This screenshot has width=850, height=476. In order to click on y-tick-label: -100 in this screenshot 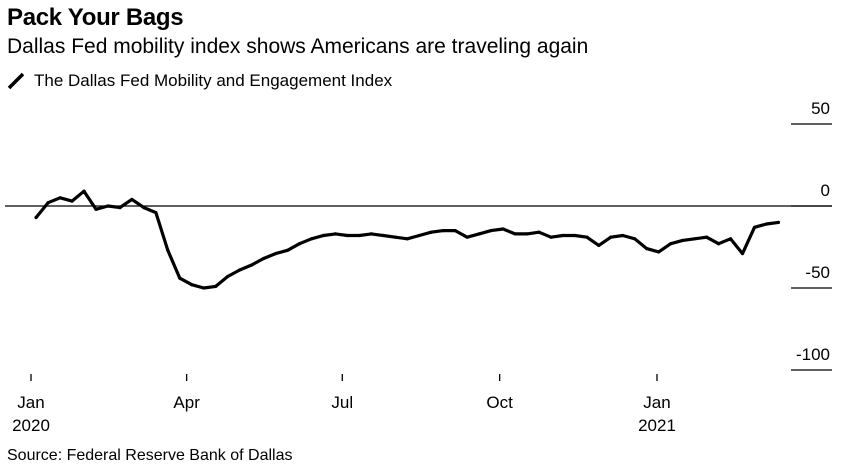, I will do `click(813, 354)`.